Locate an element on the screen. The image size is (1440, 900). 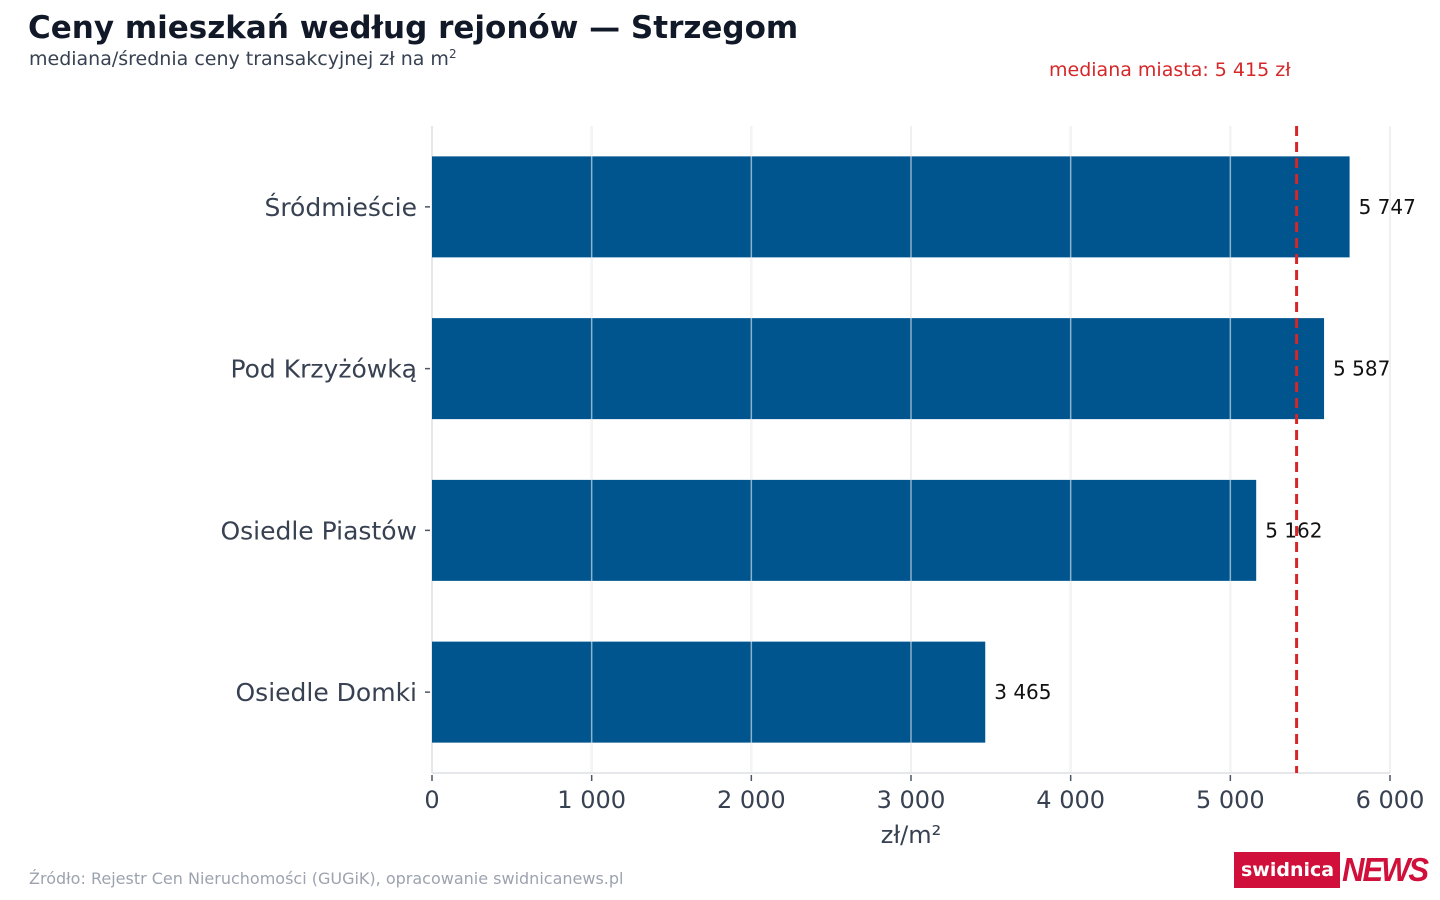
reference-layer: mediana miasta: 5 415 zł is located at coordinates (1174, 416).